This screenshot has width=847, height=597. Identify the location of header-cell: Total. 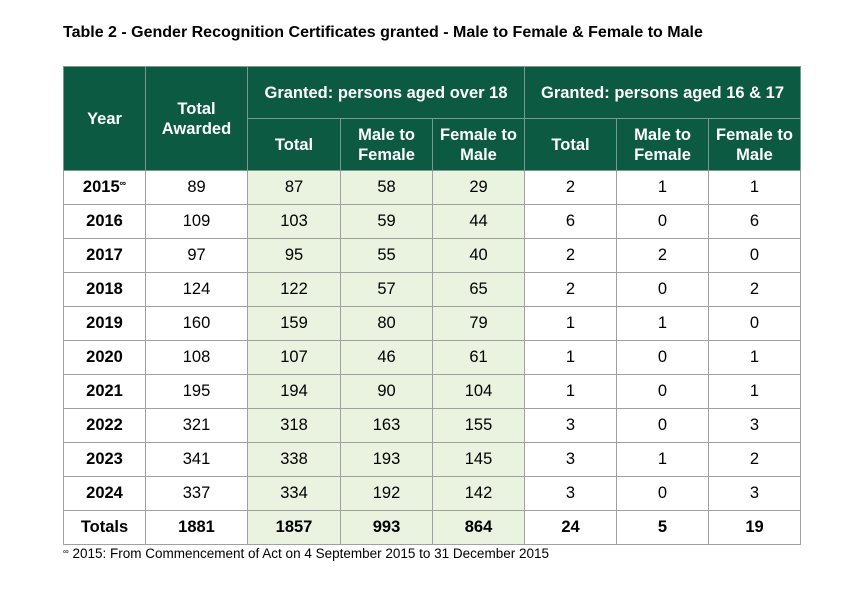
(570, 144).